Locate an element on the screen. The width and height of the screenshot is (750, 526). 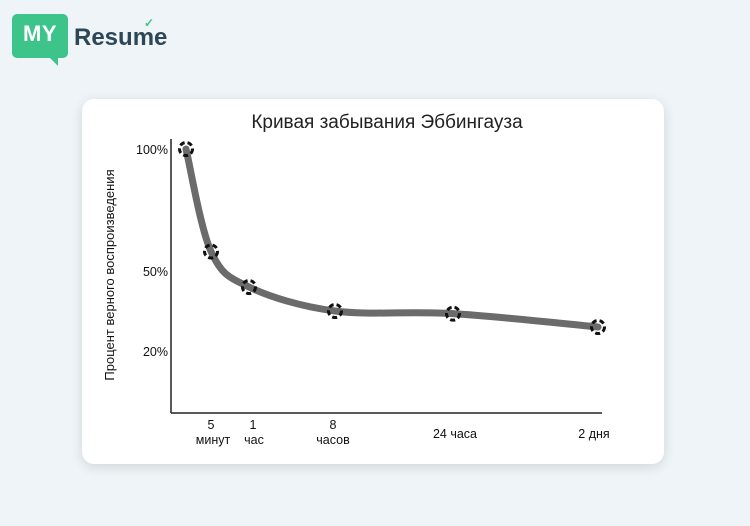
chart-title: Кривая забывания Эббингауза is located at coordinates (387, 122).